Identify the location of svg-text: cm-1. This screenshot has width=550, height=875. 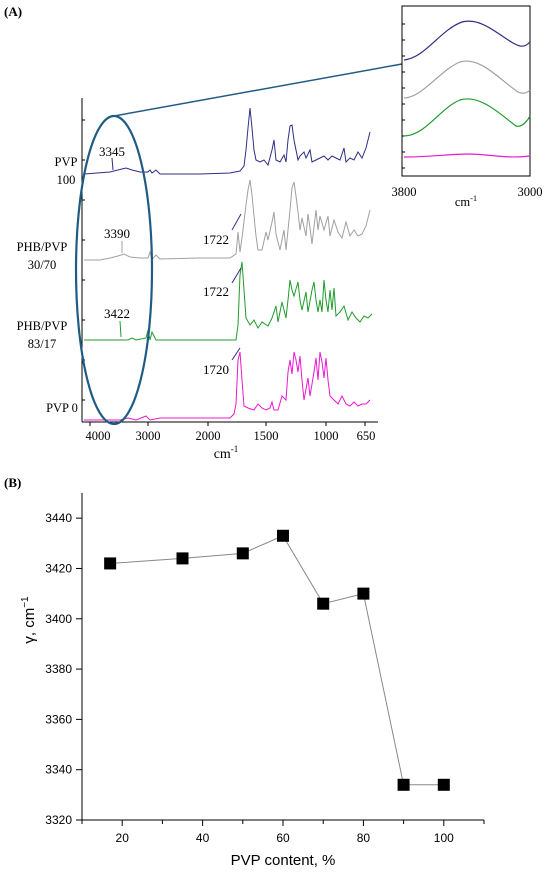
(226, 453).